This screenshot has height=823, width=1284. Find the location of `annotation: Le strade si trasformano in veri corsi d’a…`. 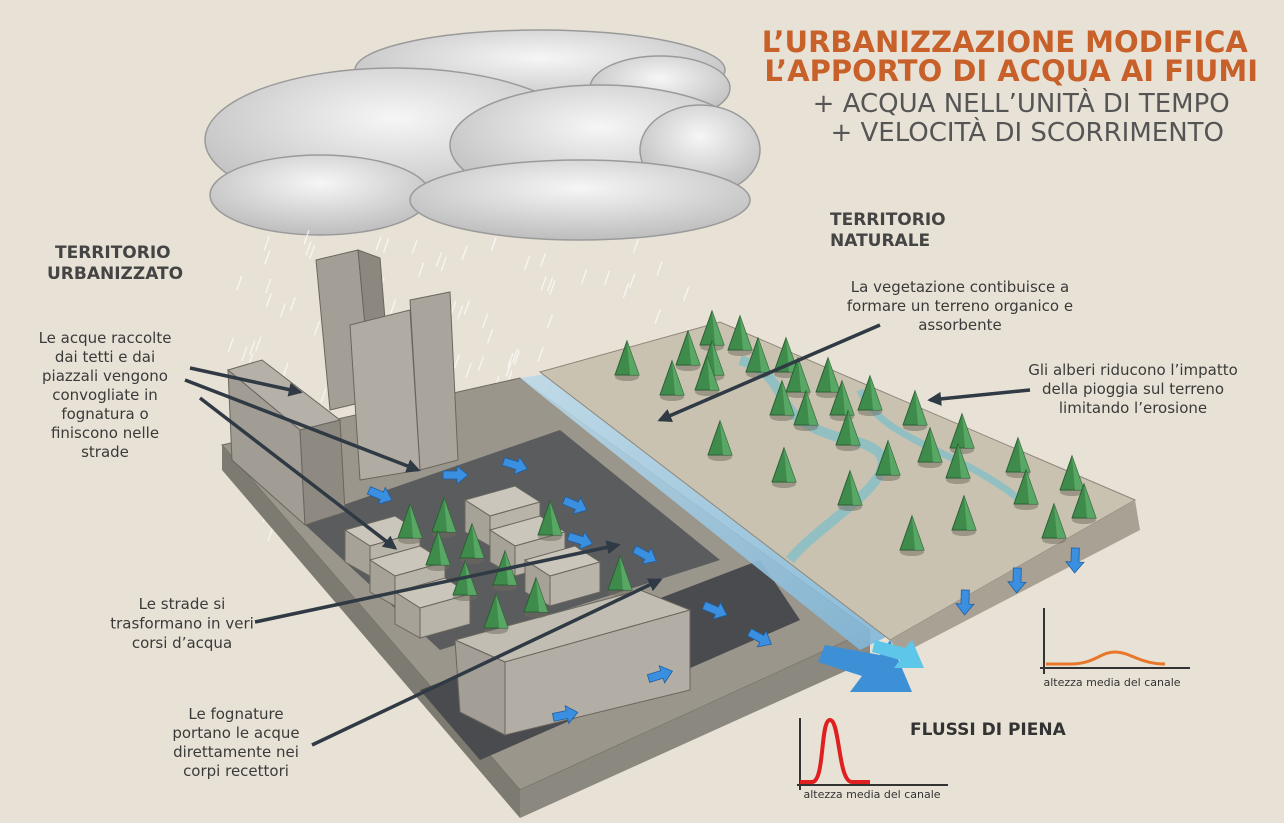

annotation: Le strade si trasformano in veri corsi d’a… is located at coordinates (182, 623).